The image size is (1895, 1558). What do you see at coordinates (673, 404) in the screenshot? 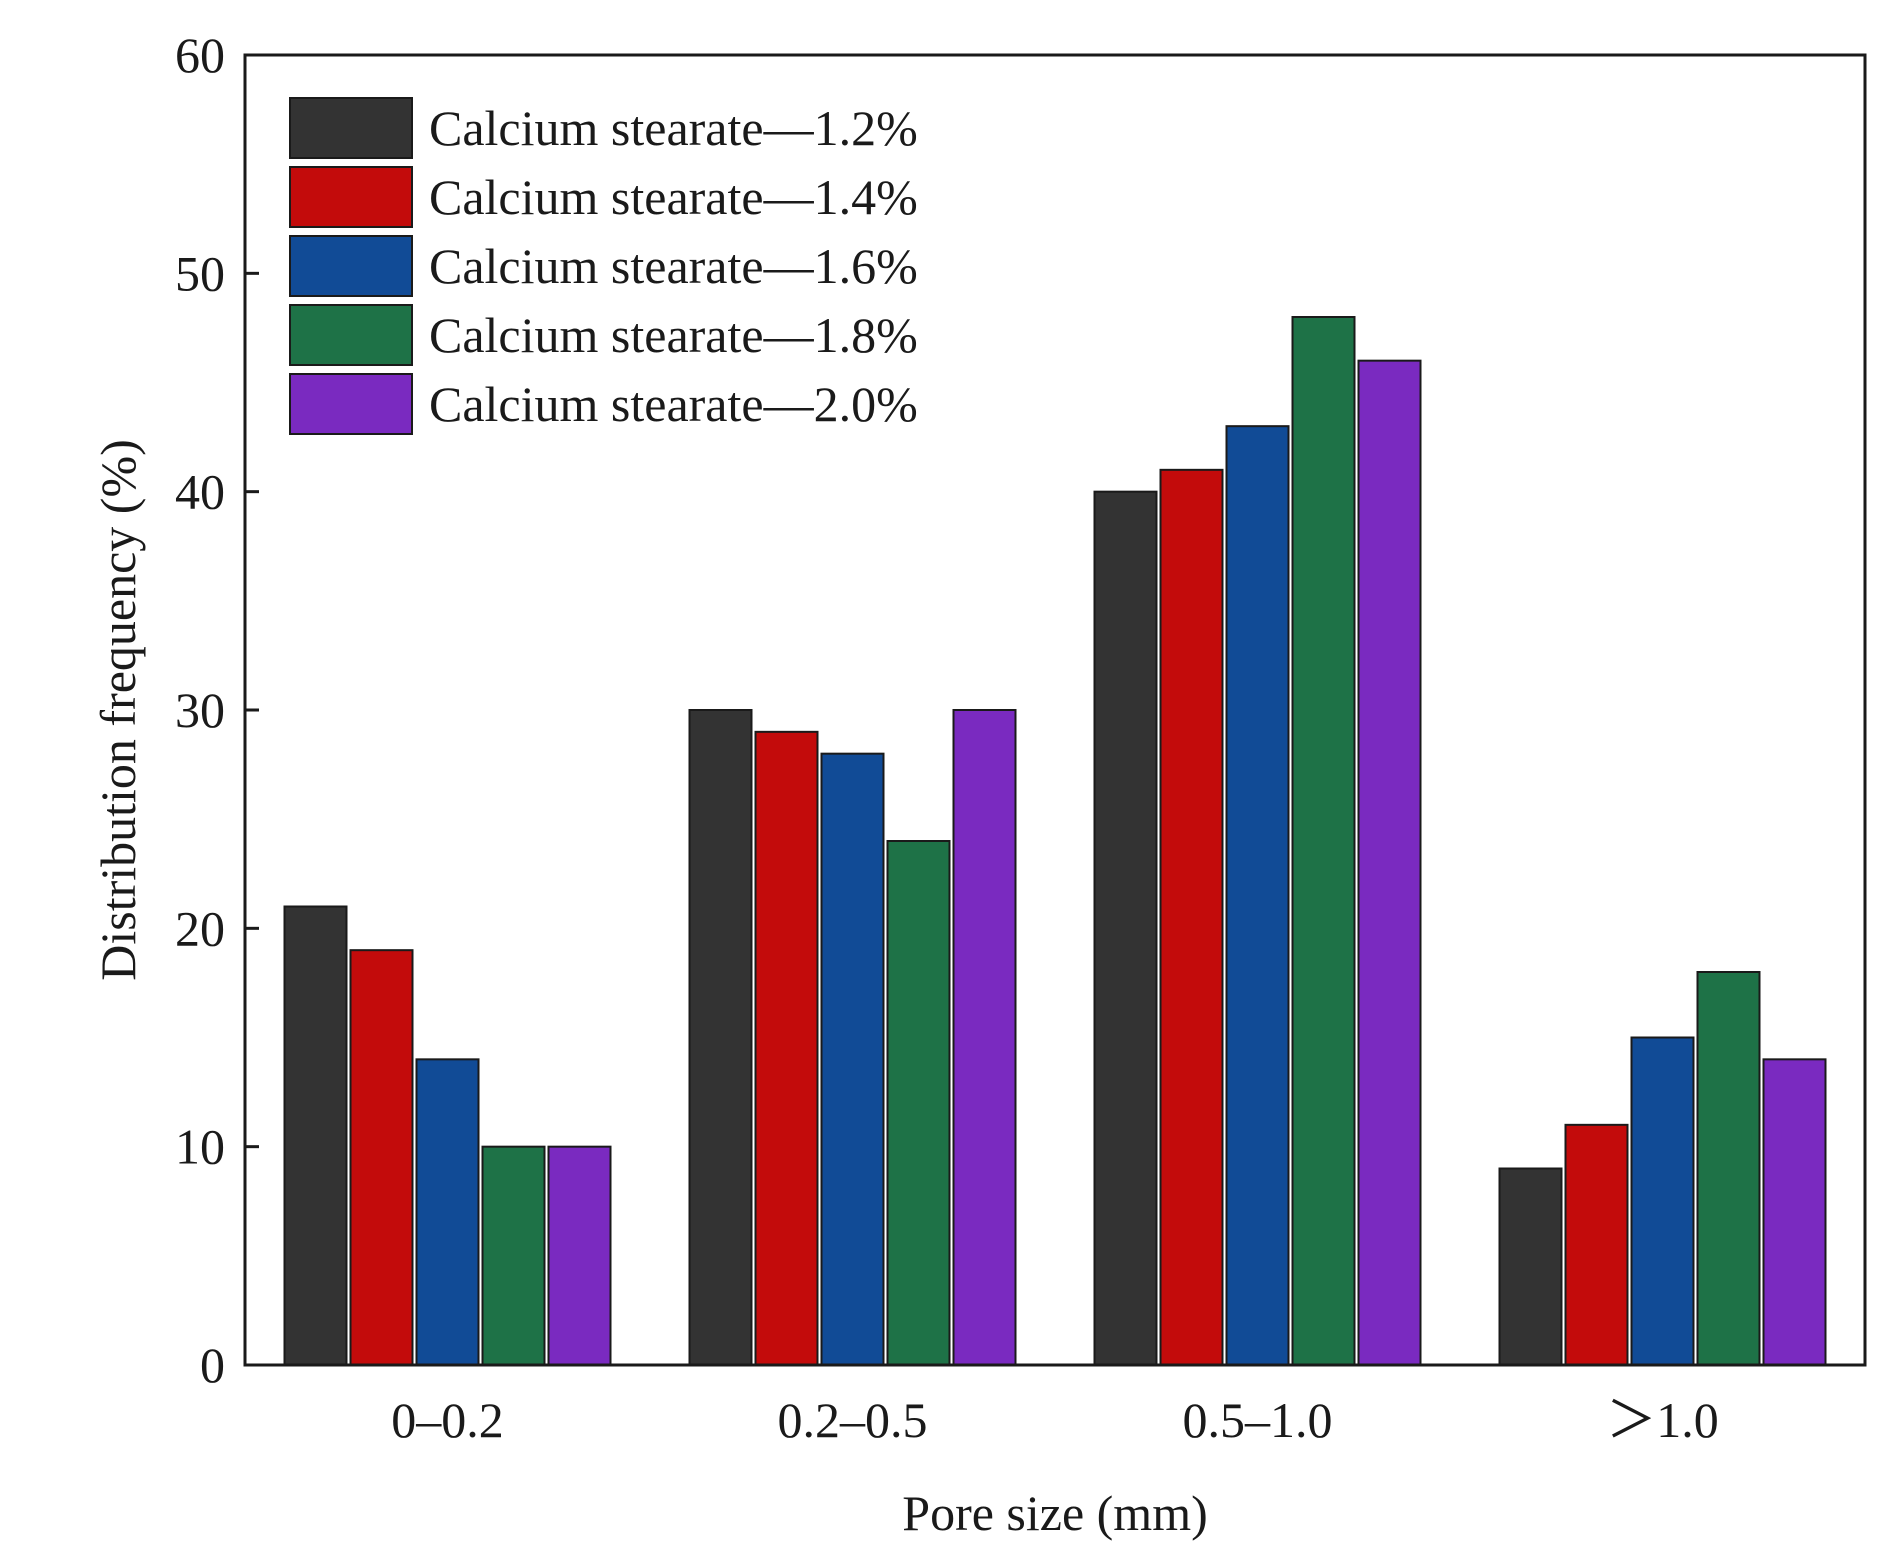
I see `legend-label-4: Calcium stearate—2.0%` at bounding box center [673, 404].